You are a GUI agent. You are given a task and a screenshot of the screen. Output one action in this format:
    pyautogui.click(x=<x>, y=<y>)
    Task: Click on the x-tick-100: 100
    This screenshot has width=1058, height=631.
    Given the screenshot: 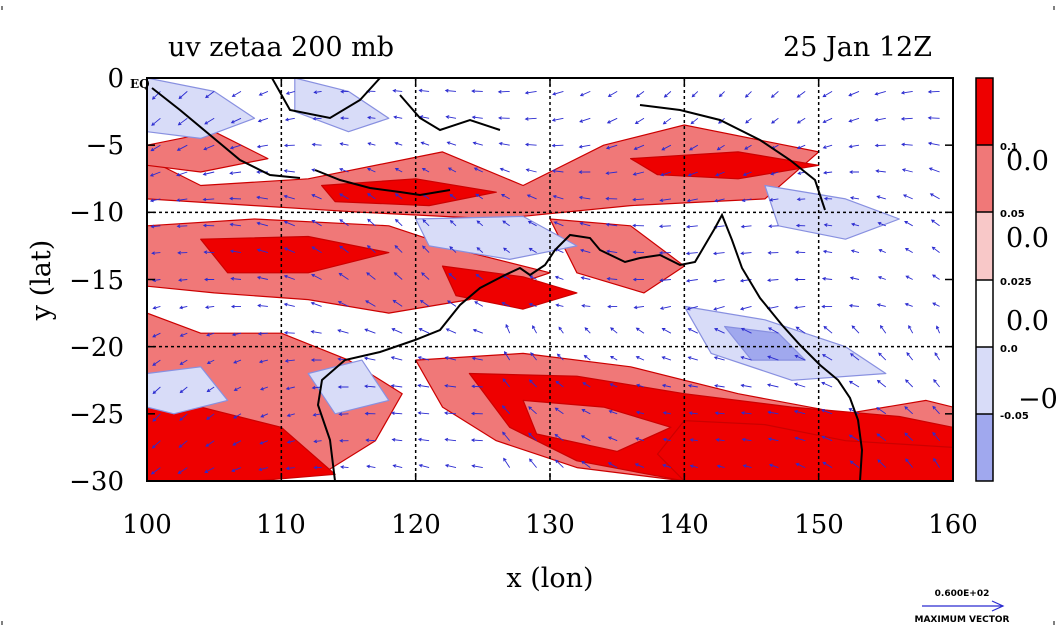 What is the action you would take?
    pyautogui.click(x=147, y=525)
    